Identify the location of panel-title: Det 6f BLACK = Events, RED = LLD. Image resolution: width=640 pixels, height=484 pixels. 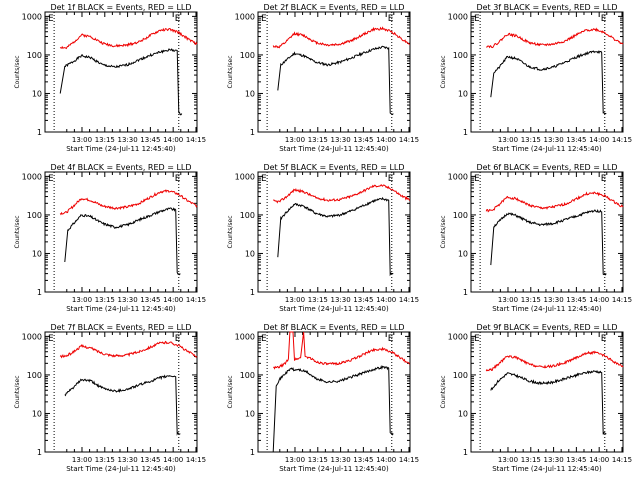
(546, 167).